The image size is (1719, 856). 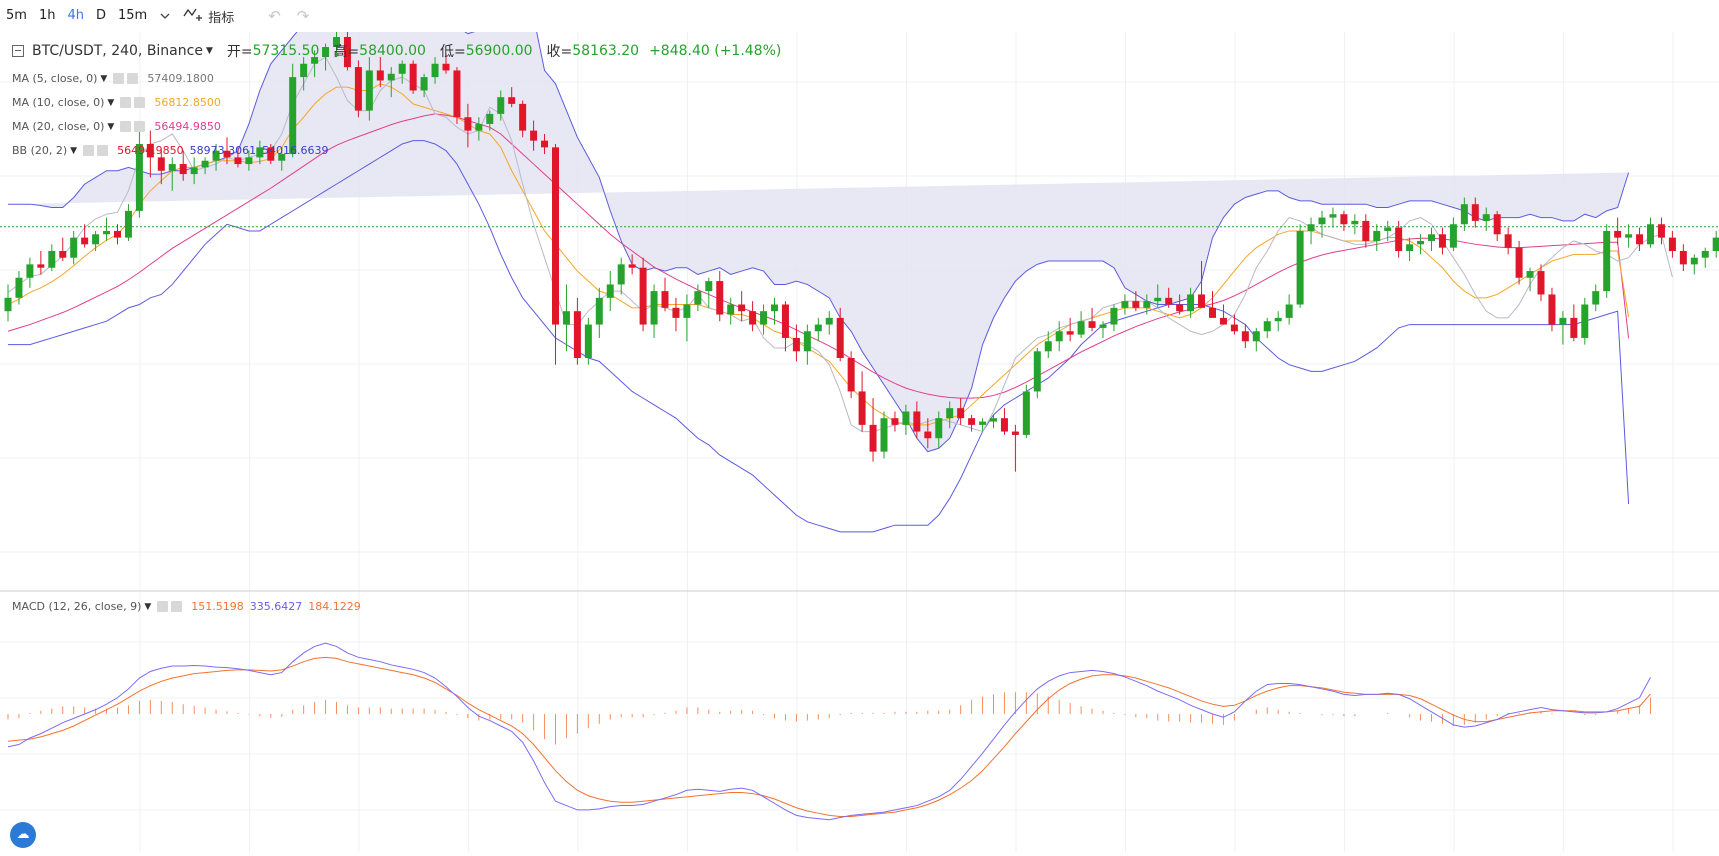 I want to click on interval-4h: 4h, so click(x=75, y=15).